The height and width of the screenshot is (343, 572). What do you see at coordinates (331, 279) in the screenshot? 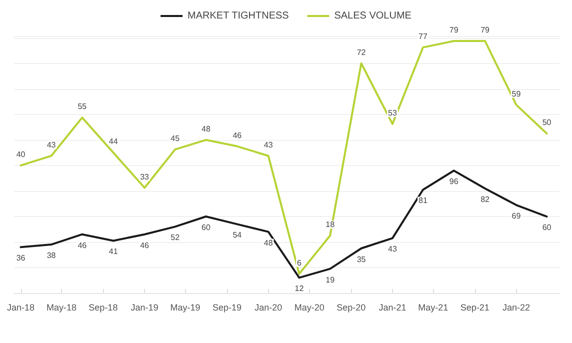
I see `data-label: 19` at bounding box center [331, 279].